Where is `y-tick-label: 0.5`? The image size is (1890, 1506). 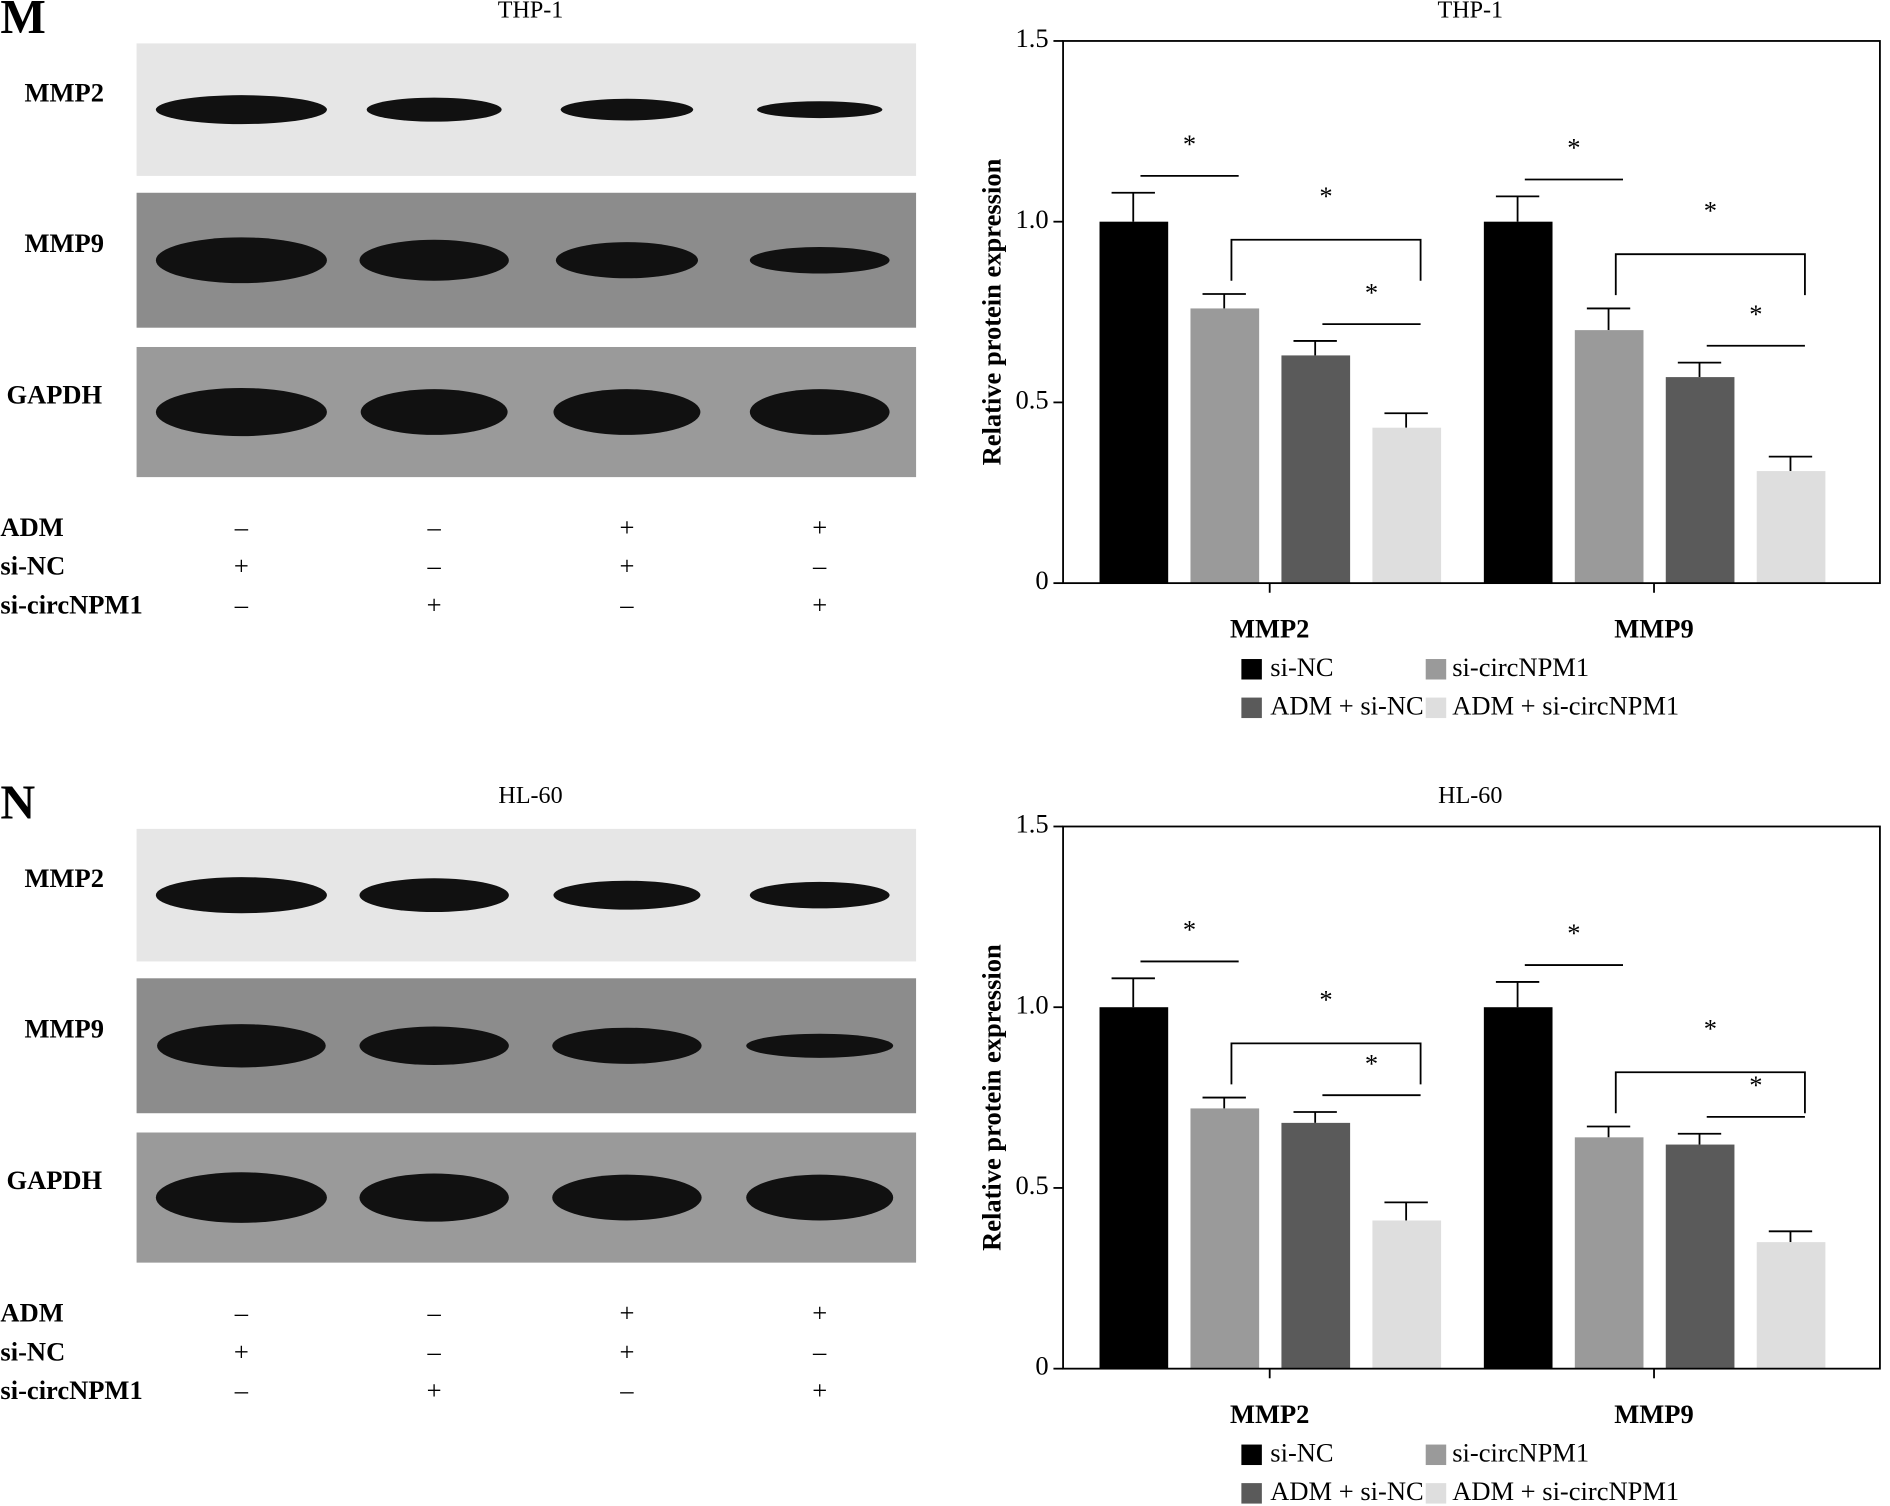
y-tick-label: 0.5 is located at coordinates (1031, 399).